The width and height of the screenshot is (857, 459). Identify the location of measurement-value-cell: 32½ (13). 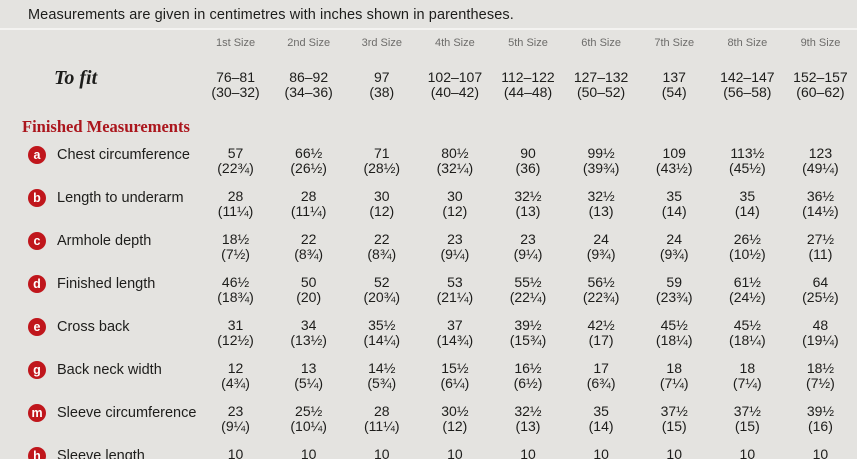
(527, 421).